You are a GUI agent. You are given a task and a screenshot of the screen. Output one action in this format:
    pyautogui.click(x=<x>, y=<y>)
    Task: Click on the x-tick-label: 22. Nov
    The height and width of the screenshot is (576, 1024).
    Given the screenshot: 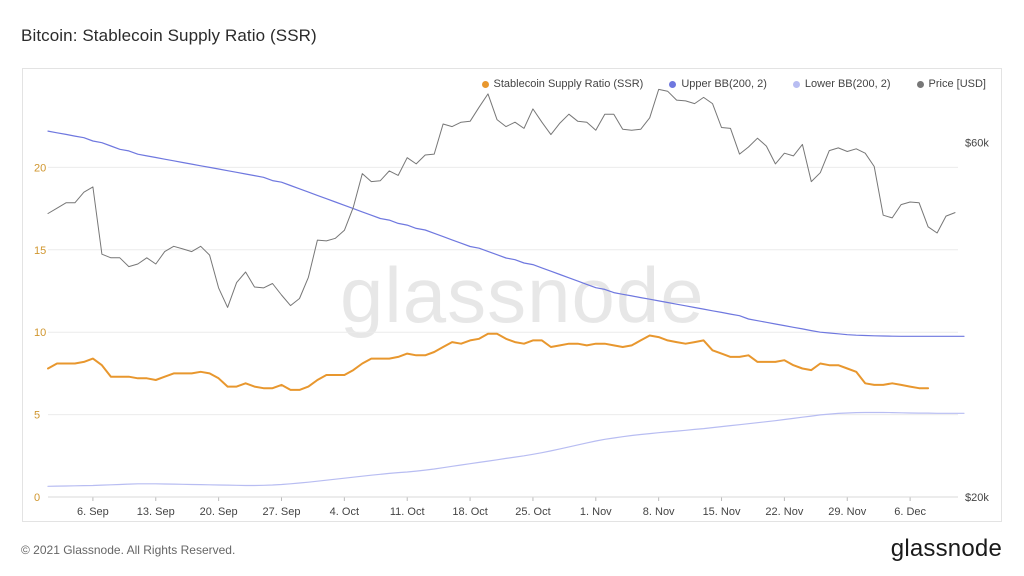 What is the action you would take?
    pyautogui.click(x=784, y=512)
    